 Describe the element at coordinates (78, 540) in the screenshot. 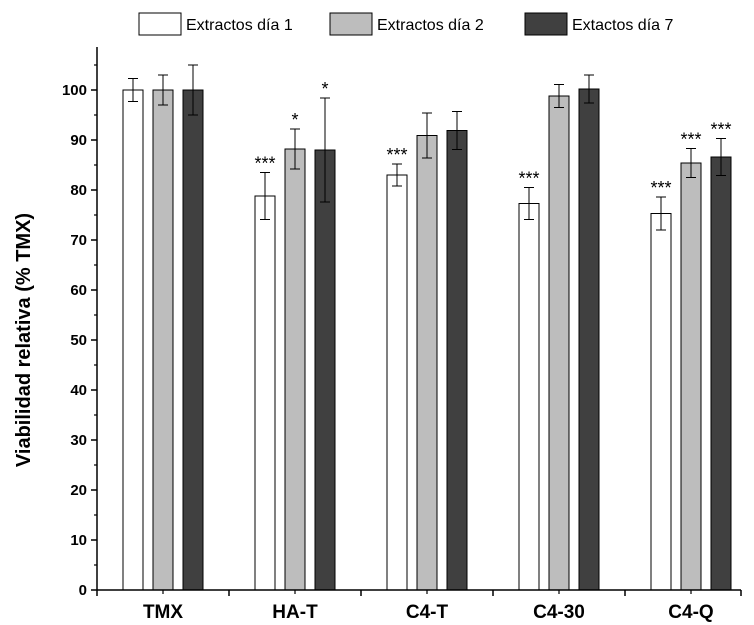

I see `y-tick-label: 10` at that location.